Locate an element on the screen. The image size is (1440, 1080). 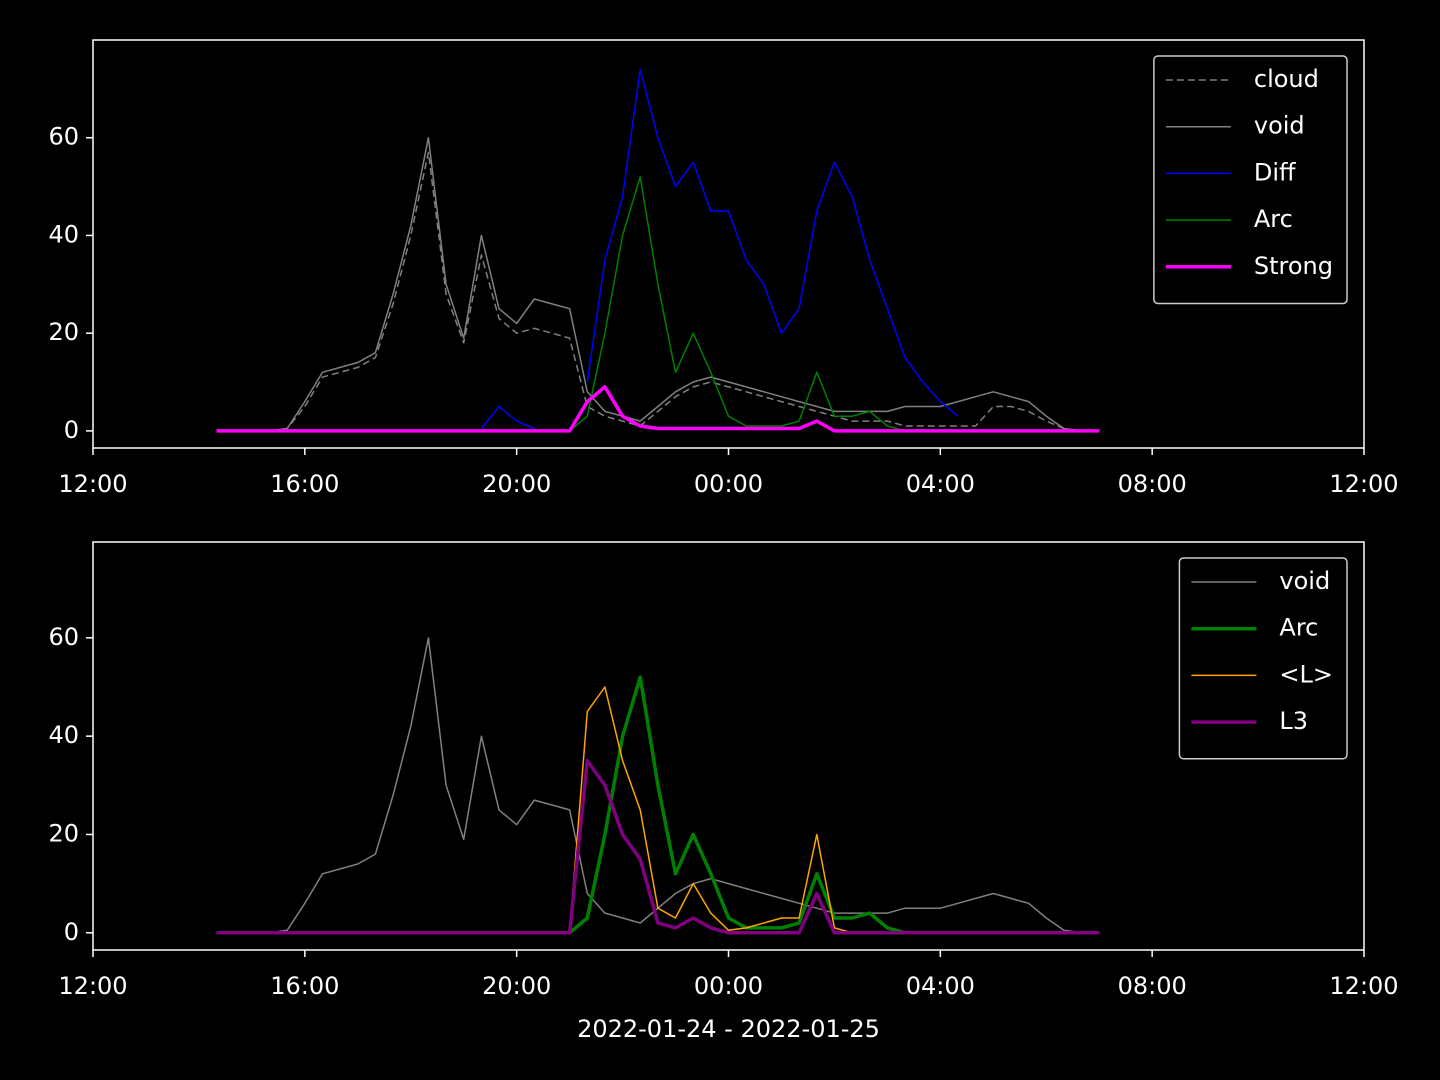
legend-label: <L> is located at coordinates (1306, 674).